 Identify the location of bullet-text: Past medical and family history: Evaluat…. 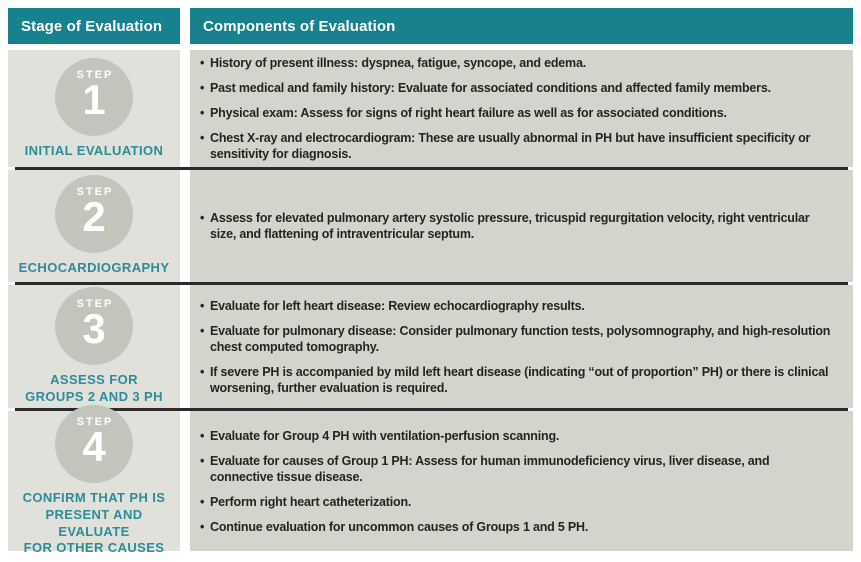
(490, 88).